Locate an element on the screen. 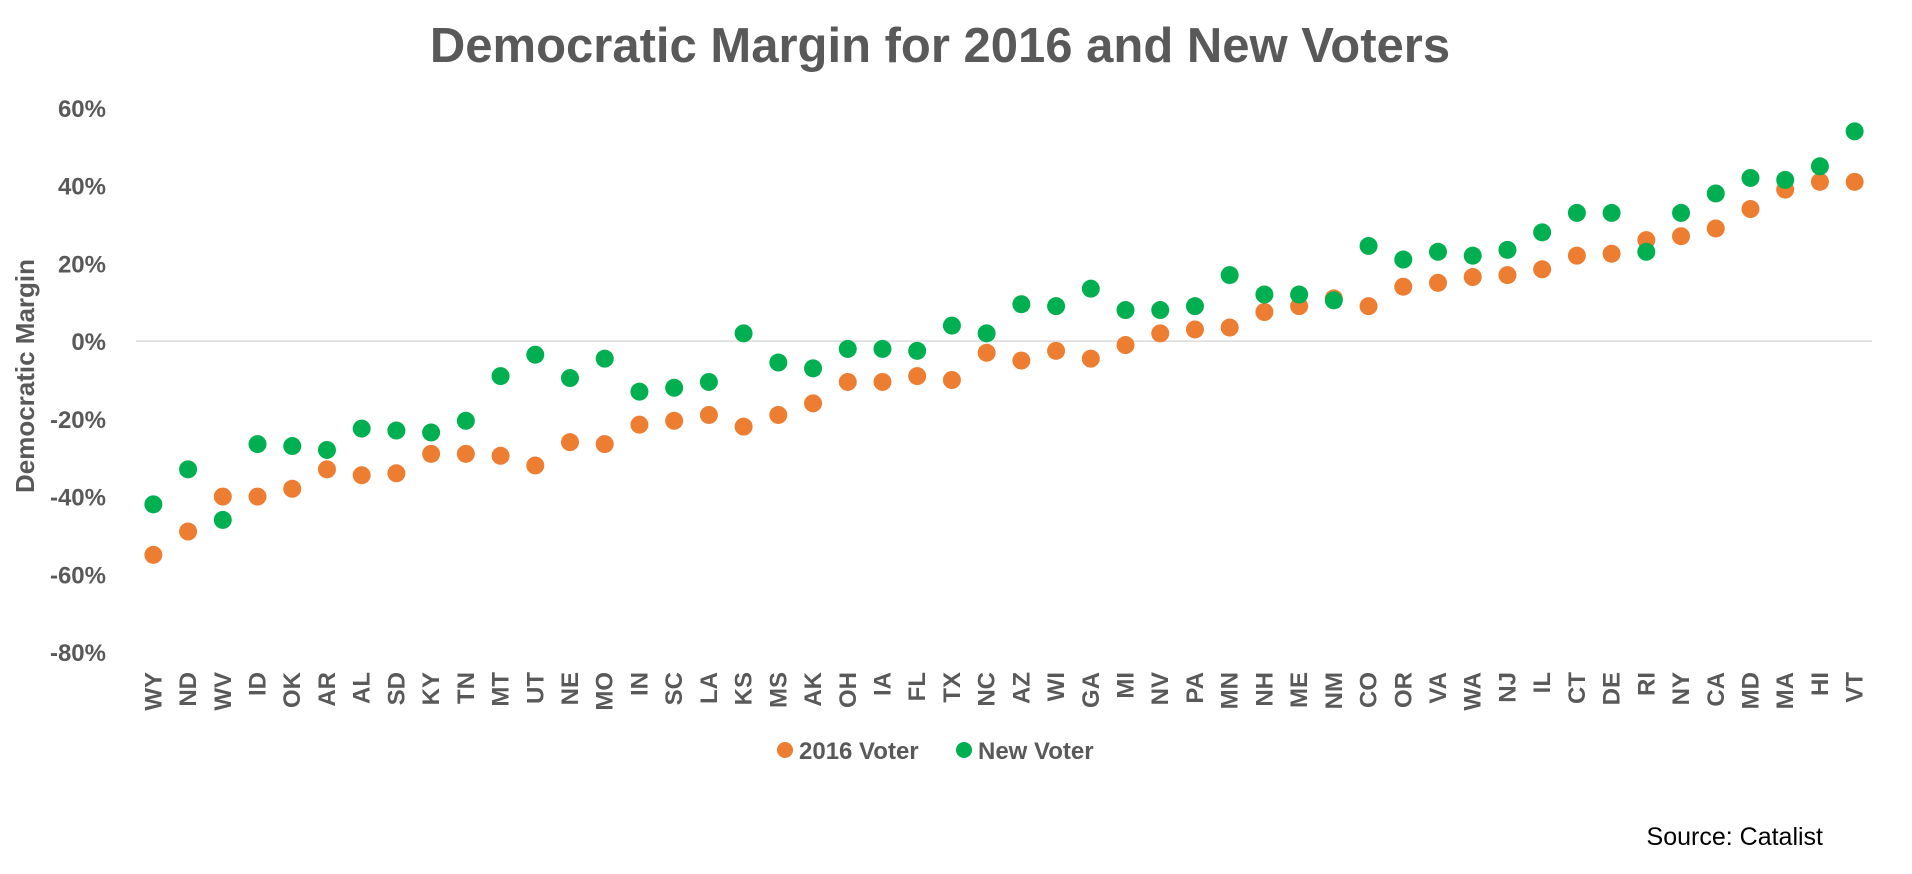  x-tick-label: NE is located at coordinates (570, 688).